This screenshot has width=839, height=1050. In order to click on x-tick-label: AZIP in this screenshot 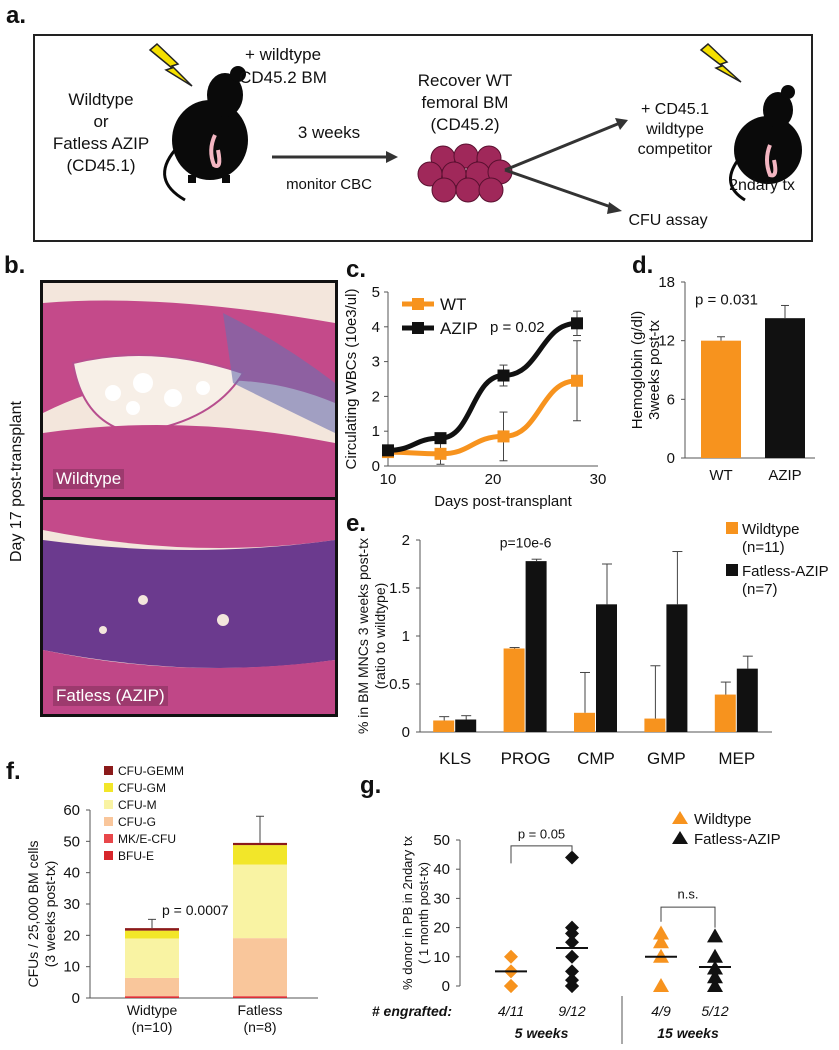, I will do `click(784, 475)`.